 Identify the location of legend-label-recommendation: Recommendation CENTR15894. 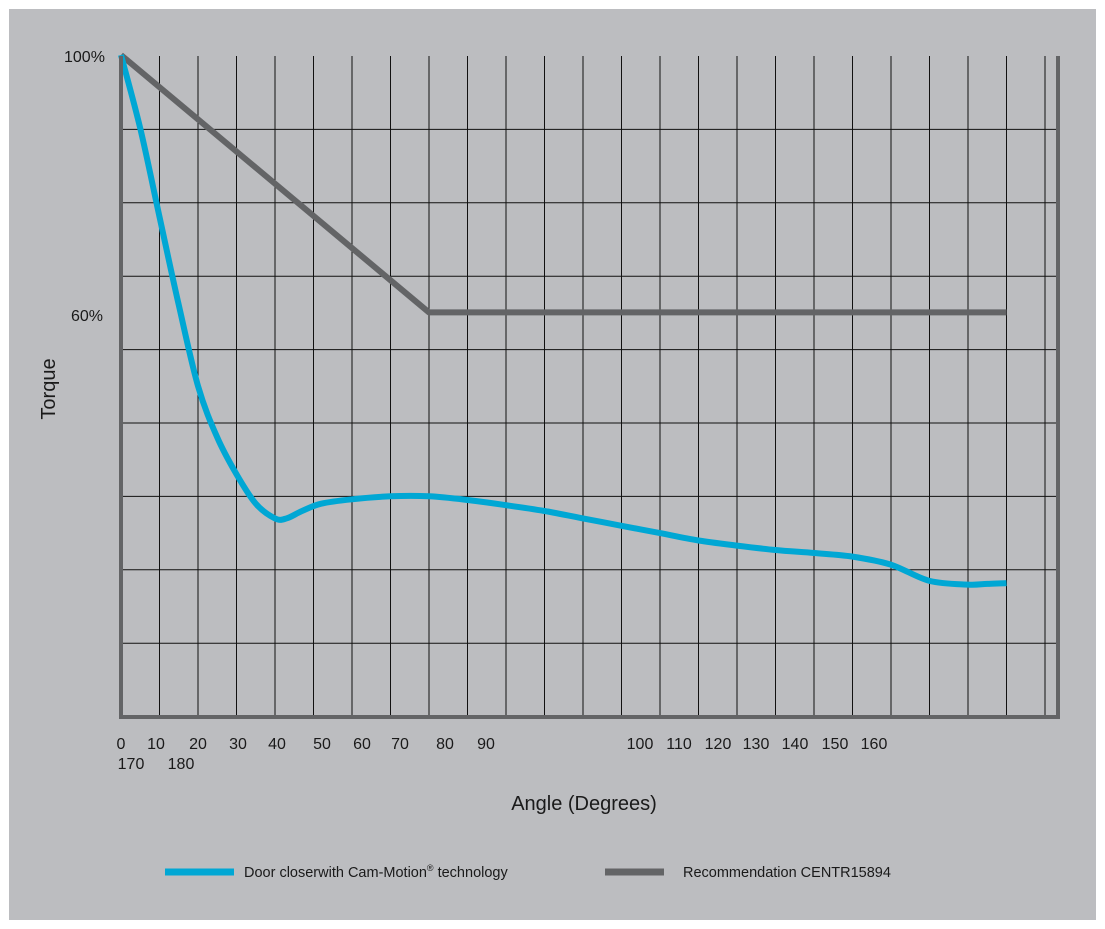
(787, 873).